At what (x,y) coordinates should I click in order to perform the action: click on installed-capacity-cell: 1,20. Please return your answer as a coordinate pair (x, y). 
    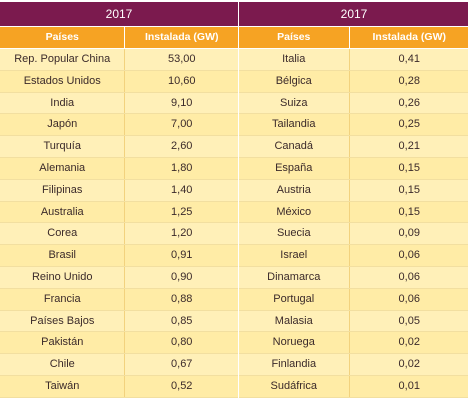
    Looking at the image, I should click on (182, 233).